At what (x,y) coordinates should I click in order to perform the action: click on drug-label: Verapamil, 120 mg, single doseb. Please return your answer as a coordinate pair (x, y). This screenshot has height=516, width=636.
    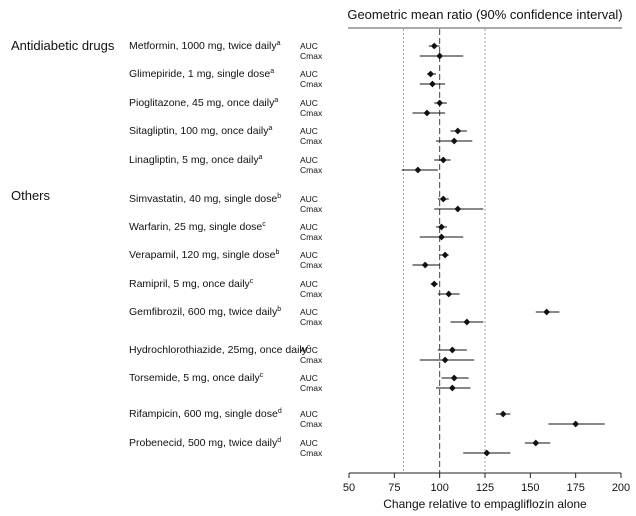
    Looking at the image, I should click on (204, 255).